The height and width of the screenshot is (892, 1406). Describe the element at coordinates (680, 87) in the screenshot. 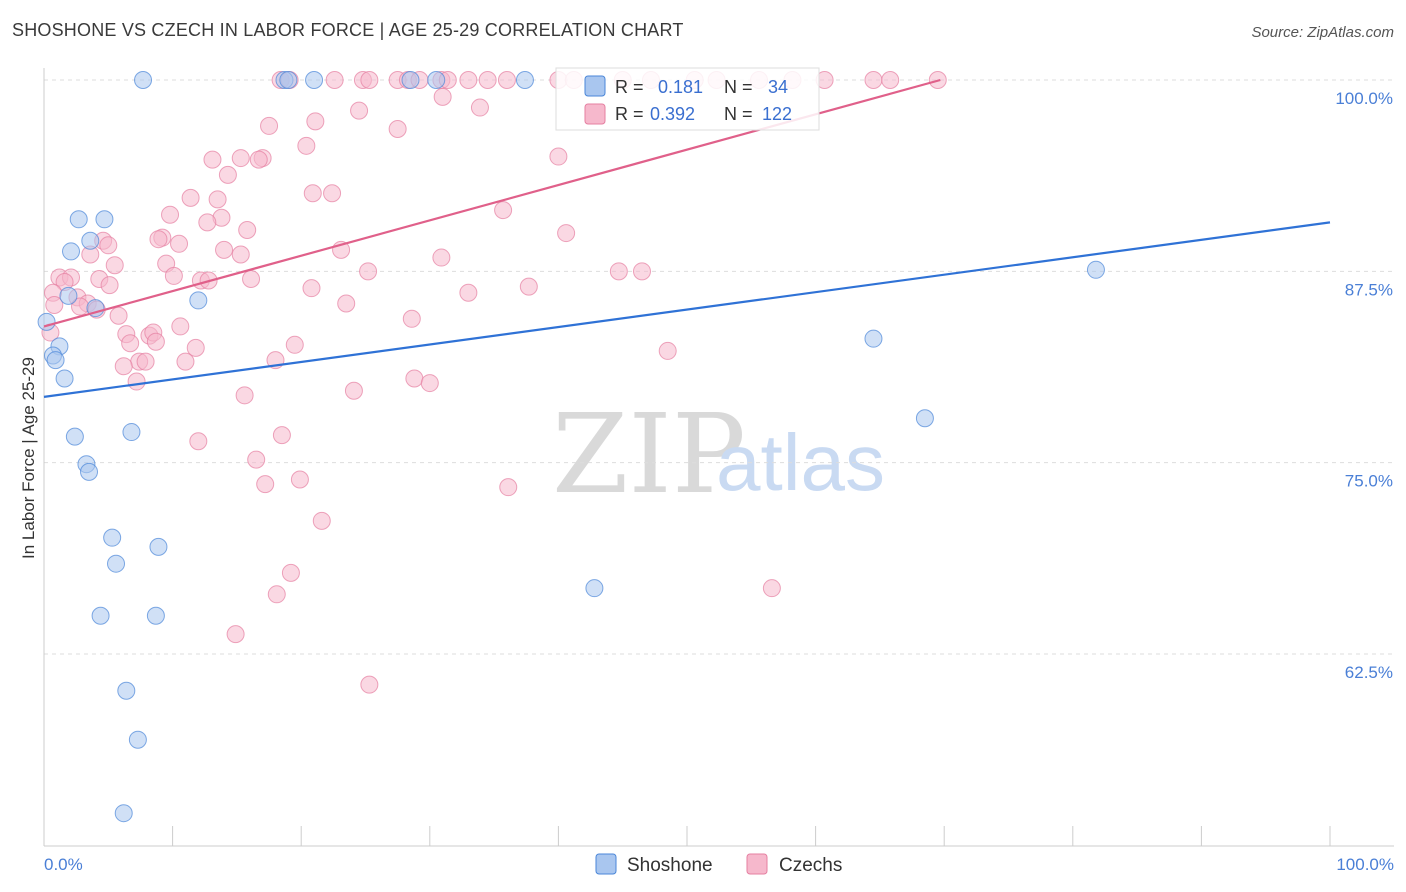

I see `legend-r-value-shoshone: 0.181` at that location.